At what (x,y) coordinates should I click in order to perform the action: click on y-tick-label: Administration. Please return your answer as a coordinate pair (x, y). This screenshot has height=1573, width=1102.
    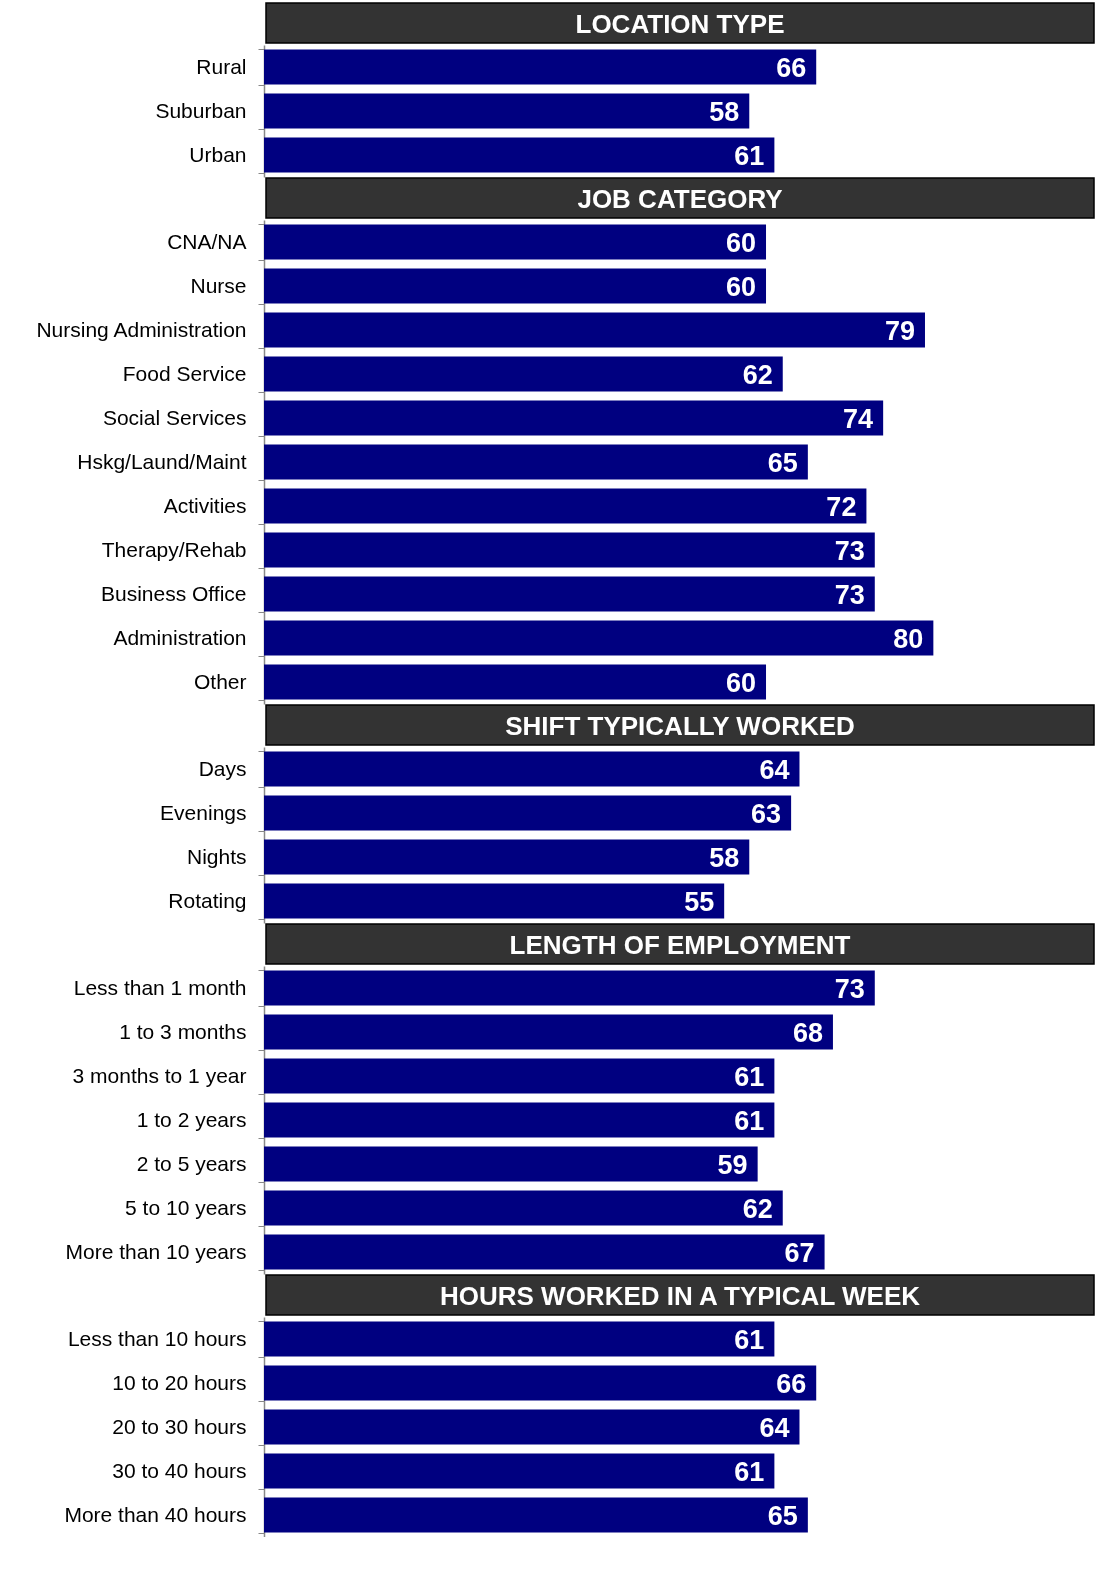
    Looking at the image, I should click on (180, 637).